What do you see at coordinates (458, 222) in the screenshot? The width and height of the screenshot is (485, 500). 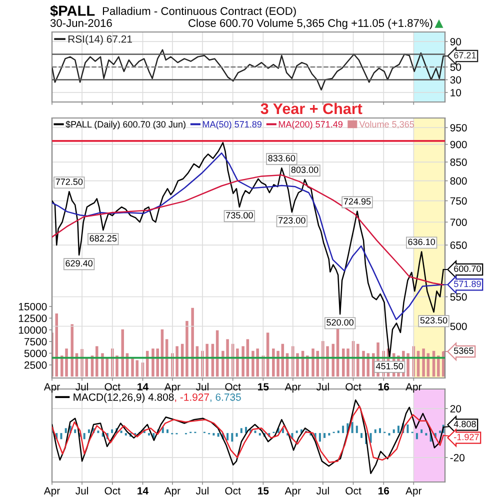 I see `y-tick-label: 700` at bounding box center [458, 222].